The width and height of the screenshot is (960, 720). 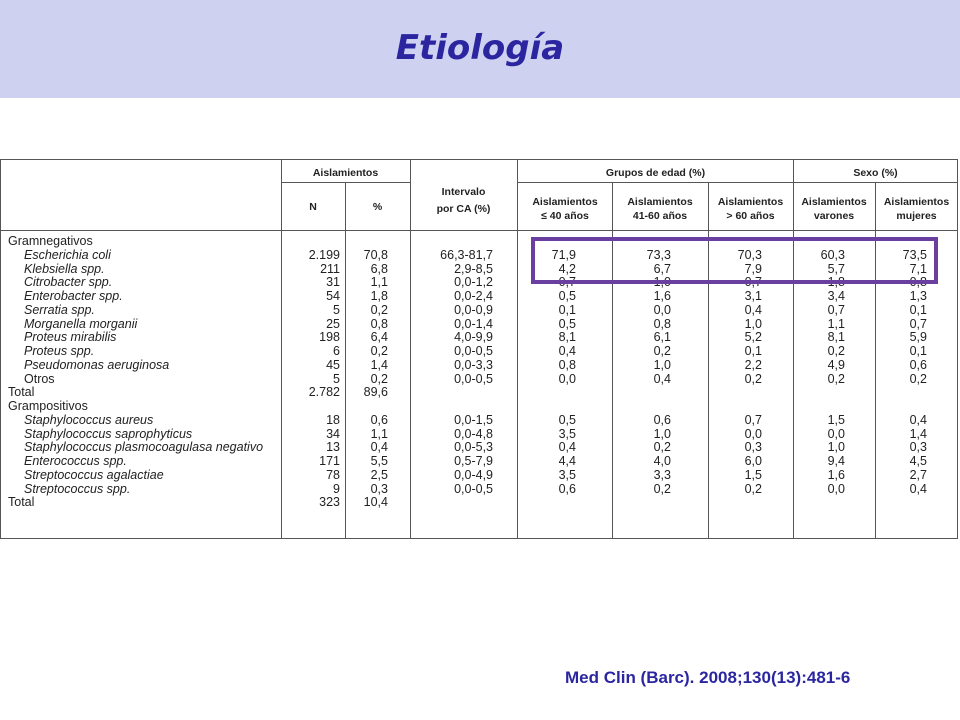 What do you see at coordinates (329, 461) in the screenshot?
I see `cell-n: 171` at bounding box center [329, 461].